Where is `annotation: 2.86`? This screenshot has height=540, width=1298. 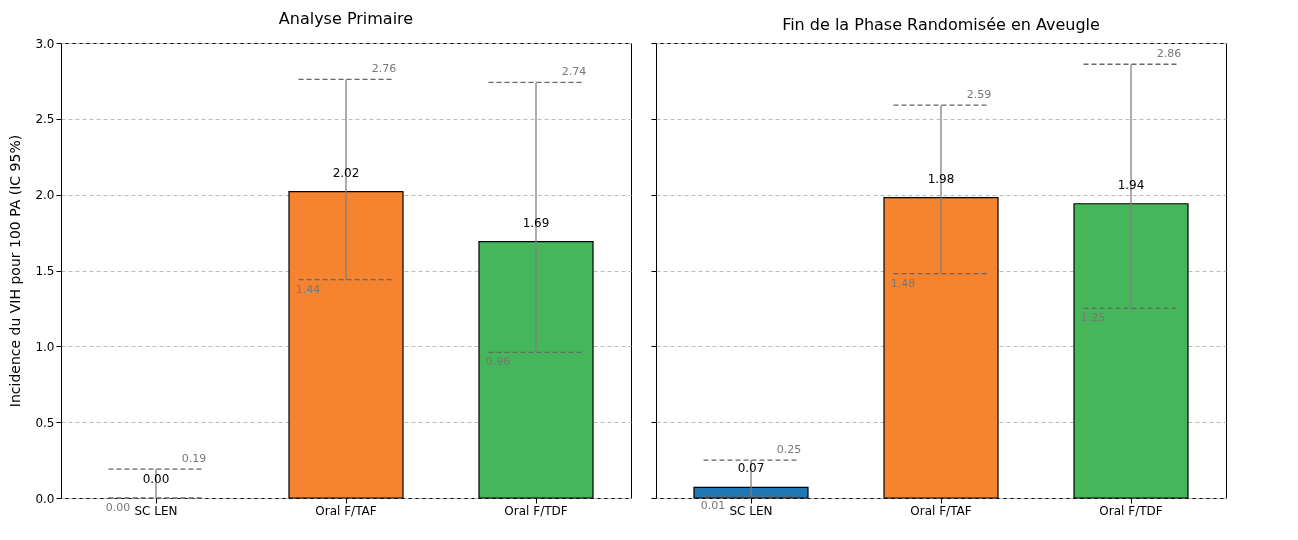 annotation: 2.86 is located at coordinates (1169, 54).